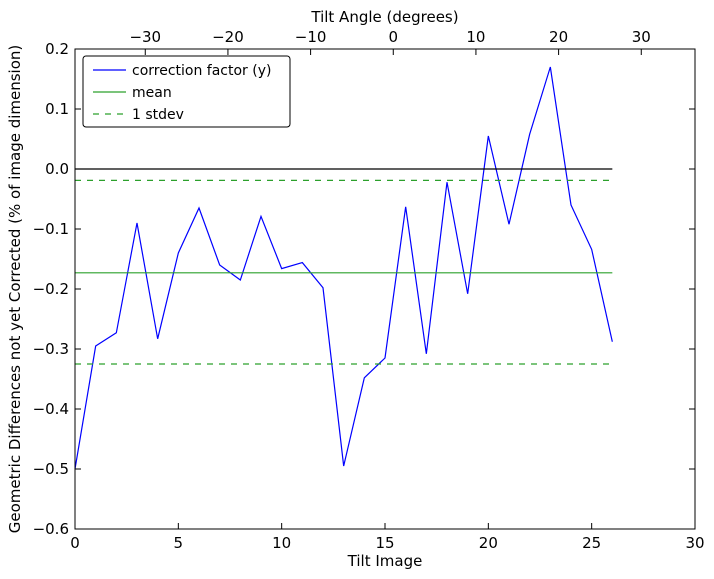 The height and width of the screenshot is (579, 714). I want to click on top-tick-label: 0, so click(393, 37).